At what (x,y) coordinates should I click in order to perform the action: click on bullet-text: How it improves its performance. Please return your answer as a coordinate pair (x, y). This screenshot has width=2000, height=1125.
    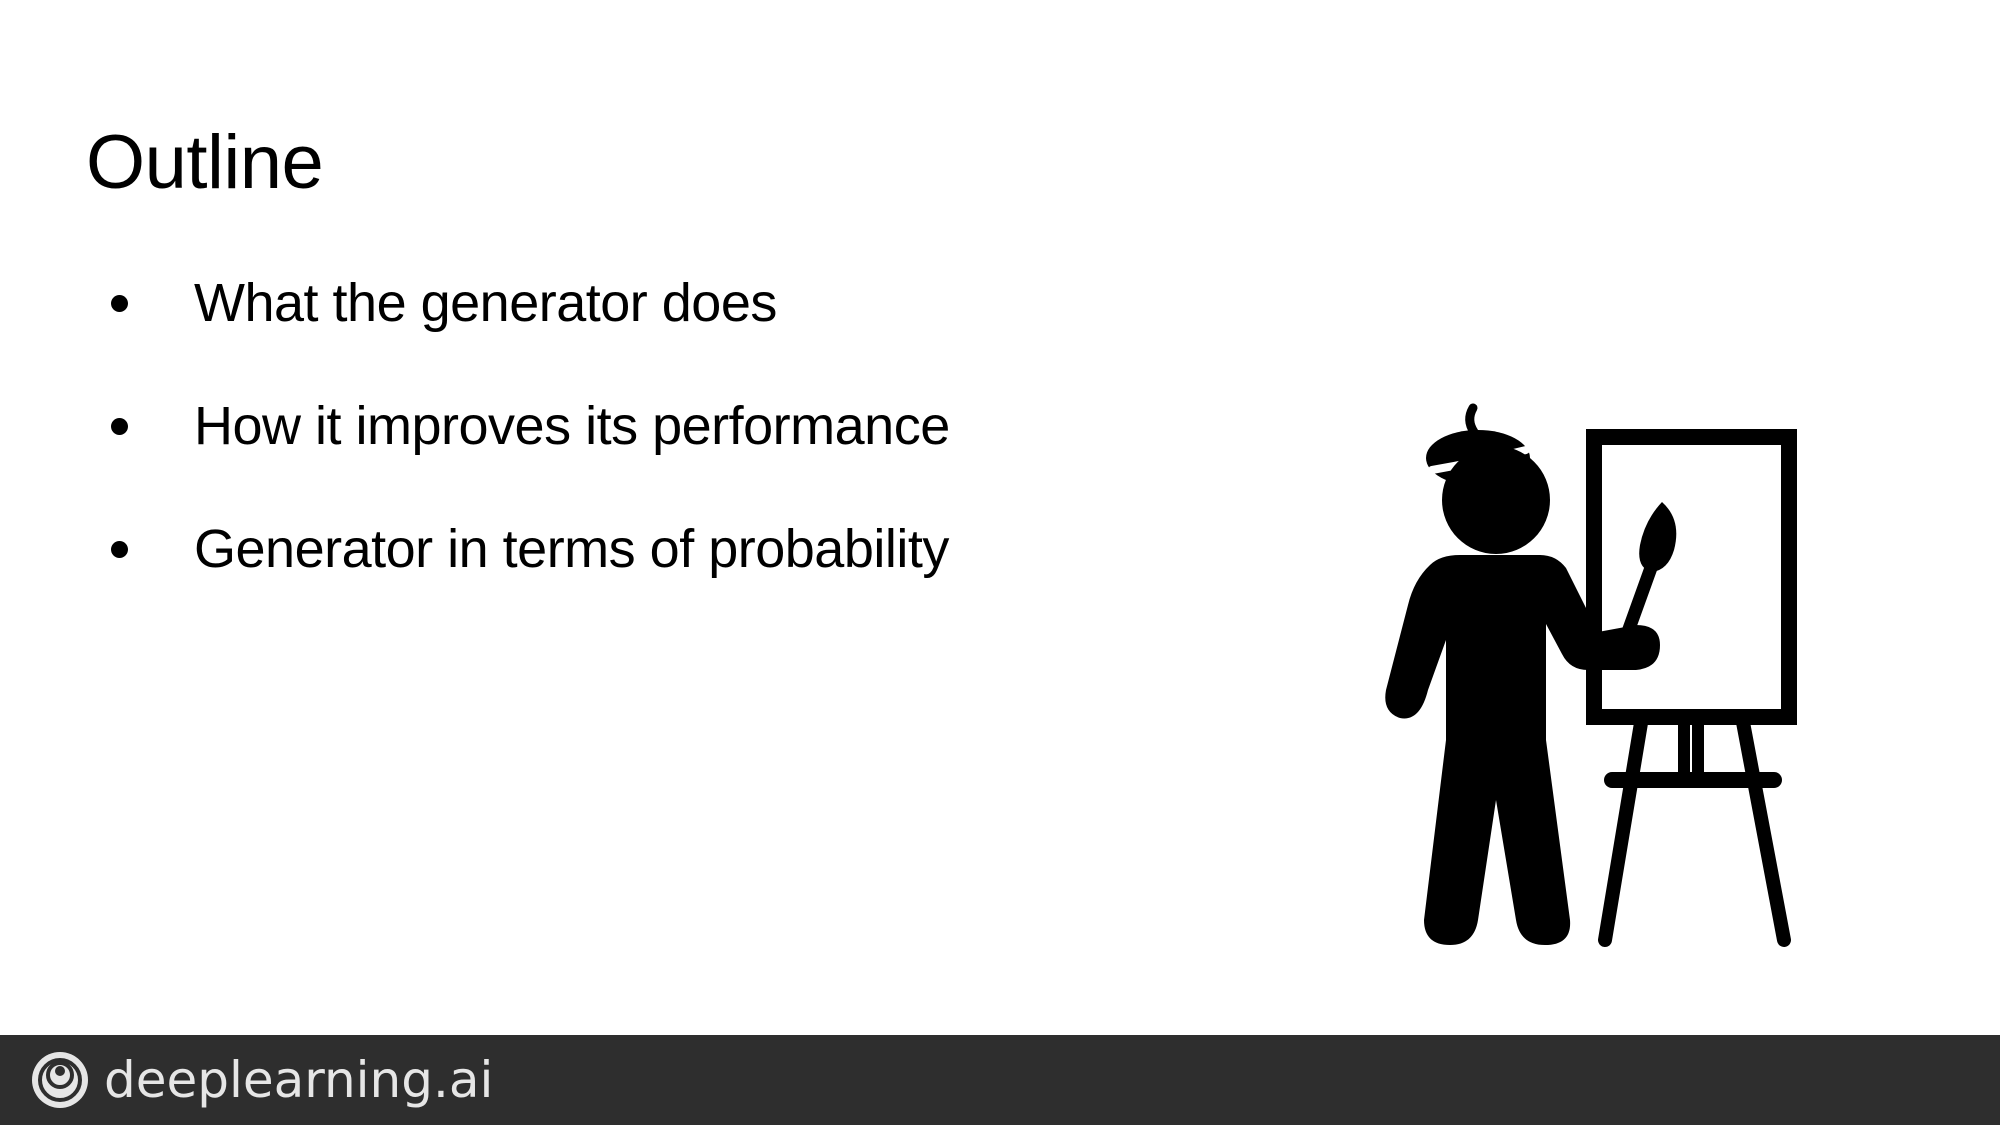
    Looking at the image, I should click on (572, 426).